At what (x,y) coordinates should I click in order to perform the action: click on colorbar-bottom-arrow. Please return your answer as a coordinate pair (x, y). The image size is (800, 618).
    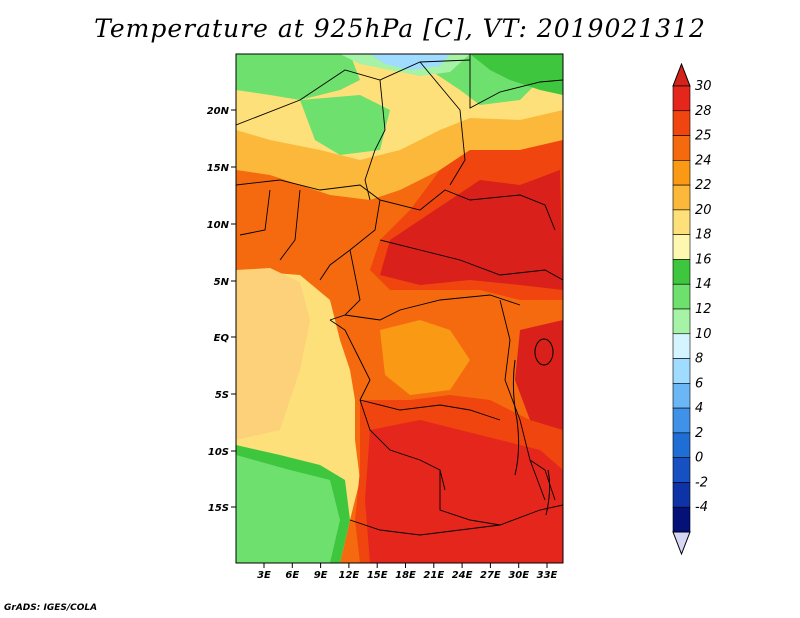
    Looking at the image, I should click on (681, 543).